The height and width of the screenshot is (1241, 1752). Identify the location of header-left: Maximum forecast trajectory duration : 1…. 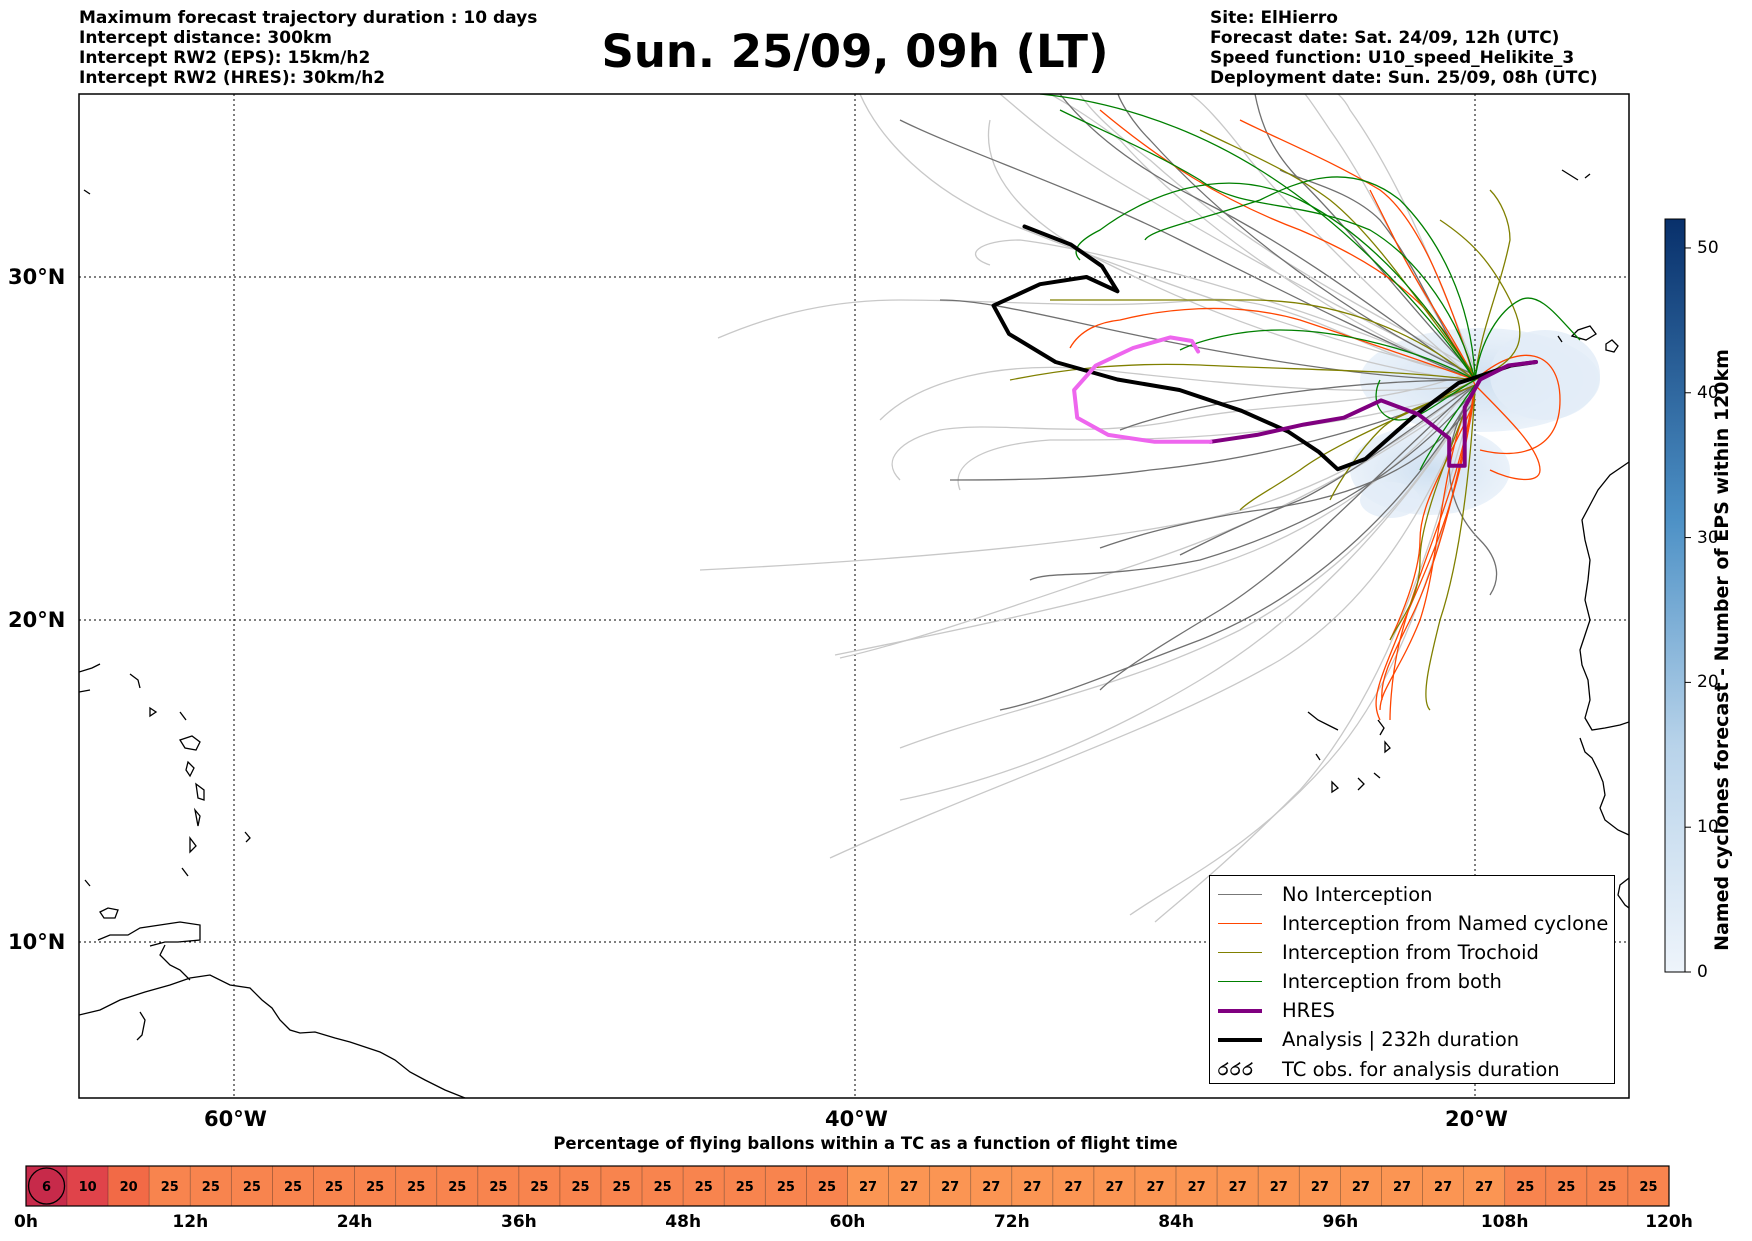
(308, 48).